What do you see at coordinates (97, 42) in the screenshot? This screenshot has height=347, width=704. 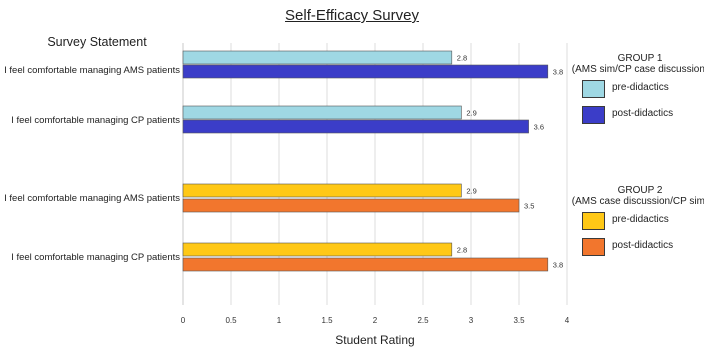 I see `category-axis-header: Survey Statement` at bounding box center [97, 42].